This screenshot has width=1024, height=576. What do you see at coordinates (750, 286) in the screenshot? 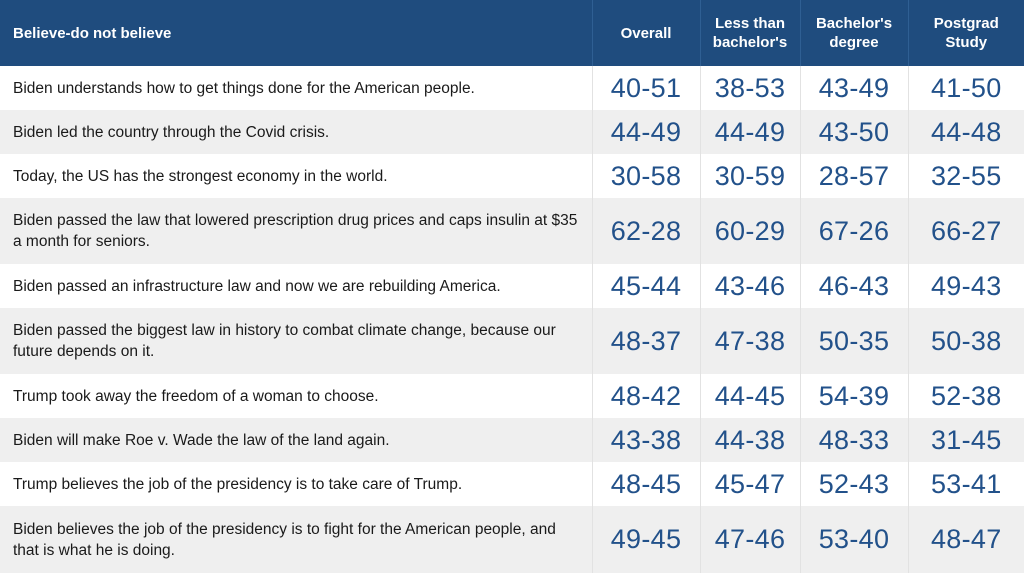
I see `less-than-bachelors-cell: 43-46` at bounding box center [750, 286].